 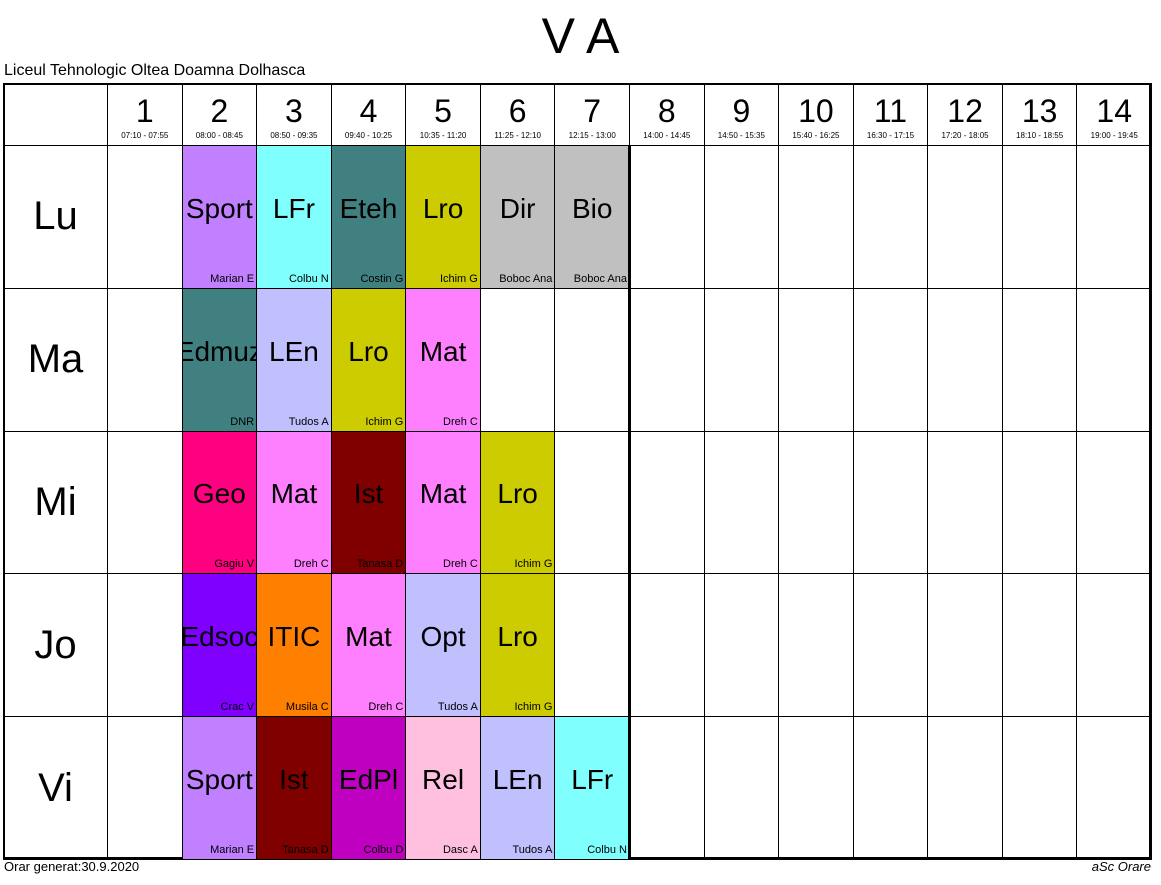 I want to click on lesson: Bio Boboc Ana, so click(x=592, y=217).